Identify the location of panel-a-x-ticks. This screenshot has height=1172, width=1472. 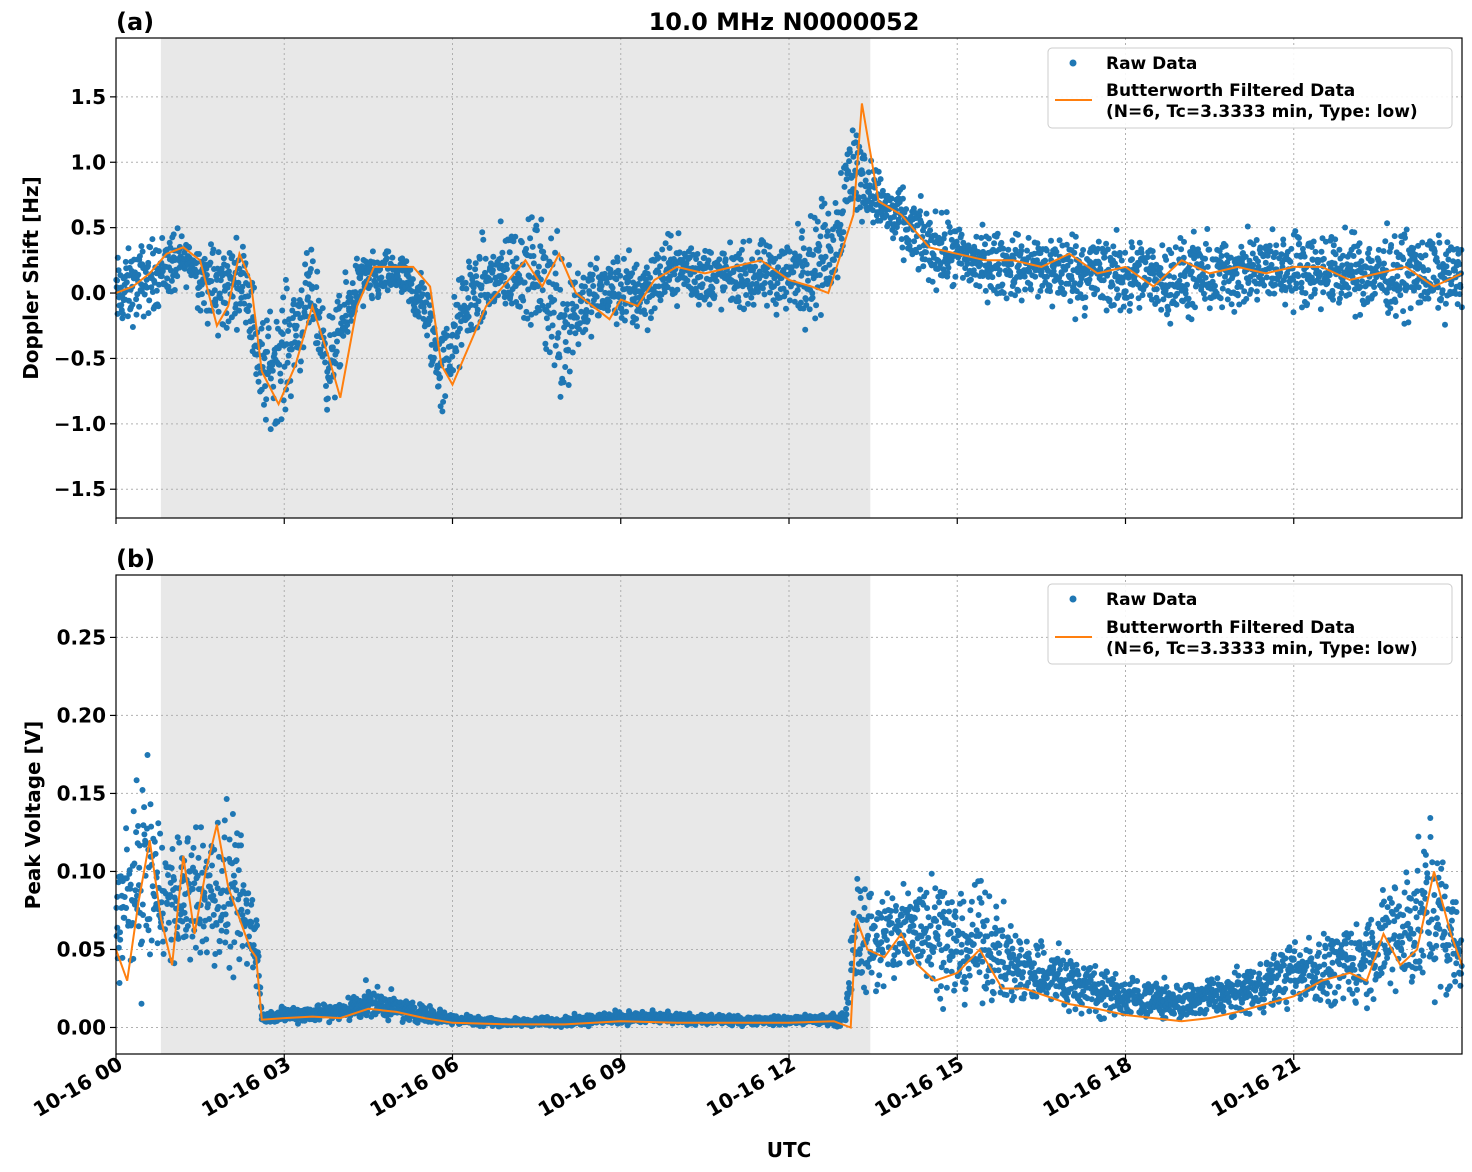
(705, 521).